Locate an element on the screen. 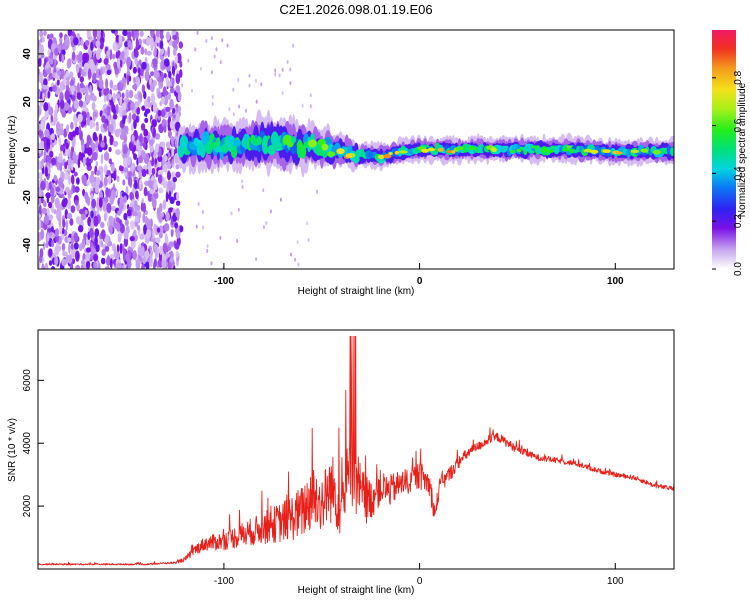 The image size is (750, 600). colorbar-tick-label: 0.2 is located at coordinates (738, 221).